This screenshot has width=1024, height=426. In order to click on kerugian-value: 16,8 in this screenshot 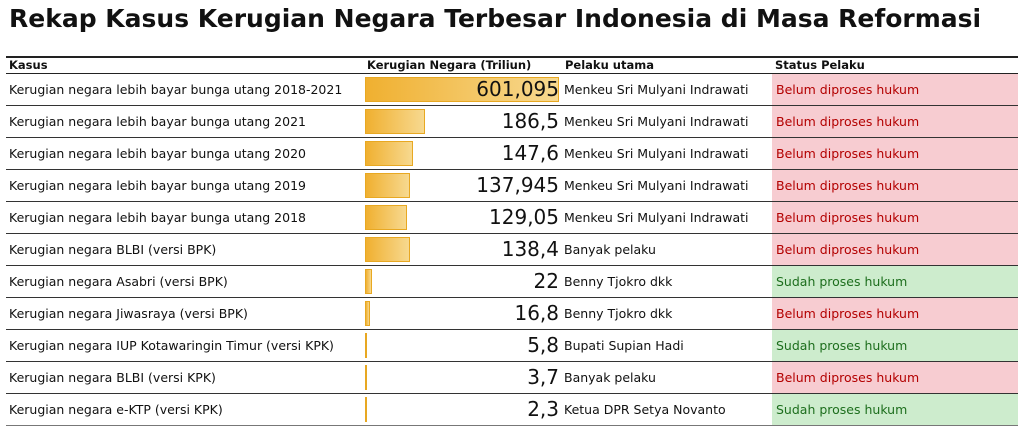, I will do `click(536, 313)`.